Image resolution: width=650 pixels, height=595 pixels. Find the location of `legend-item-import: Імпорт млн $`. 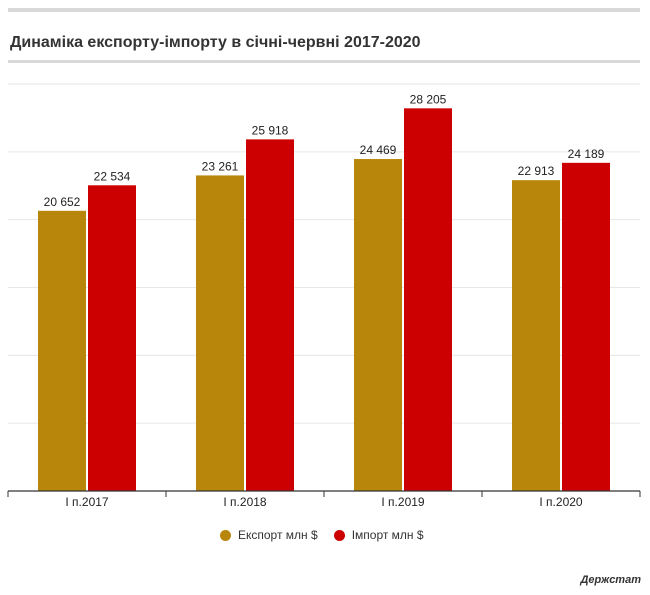

legend-item-import: Імпорт млн $ is located at coordinates (378, 535).